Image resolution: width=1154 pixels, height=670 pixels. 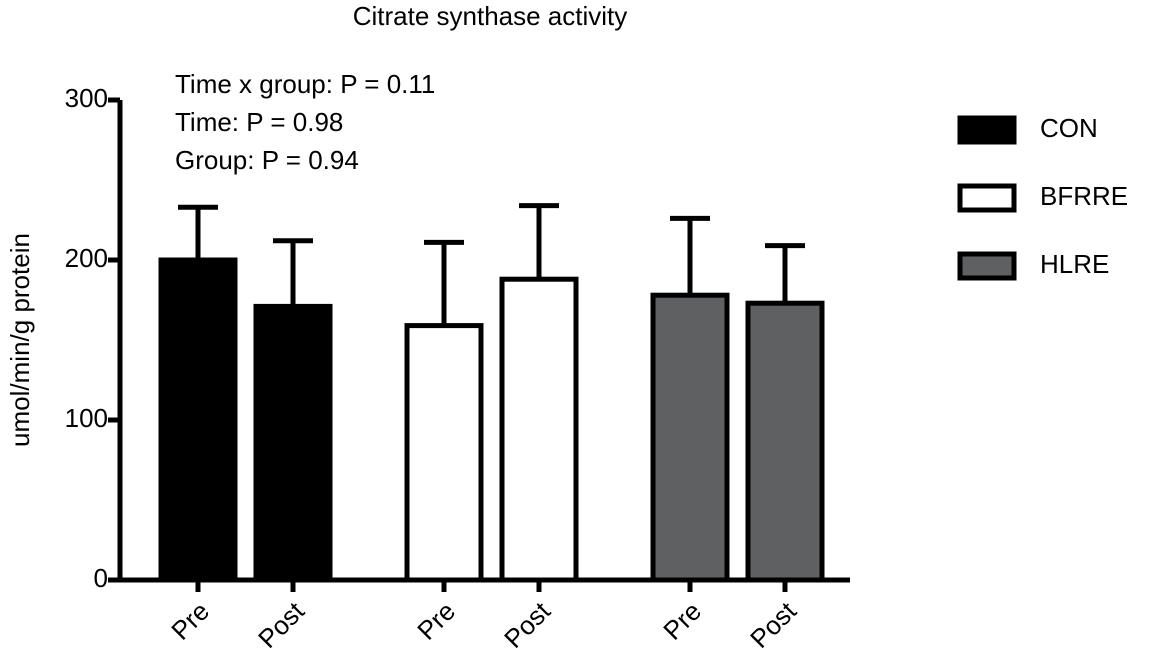 What do you see at coordinates (86, 98) in the screenshot?
I see `y-tick-label: 300` at bounding box center [86, 98].